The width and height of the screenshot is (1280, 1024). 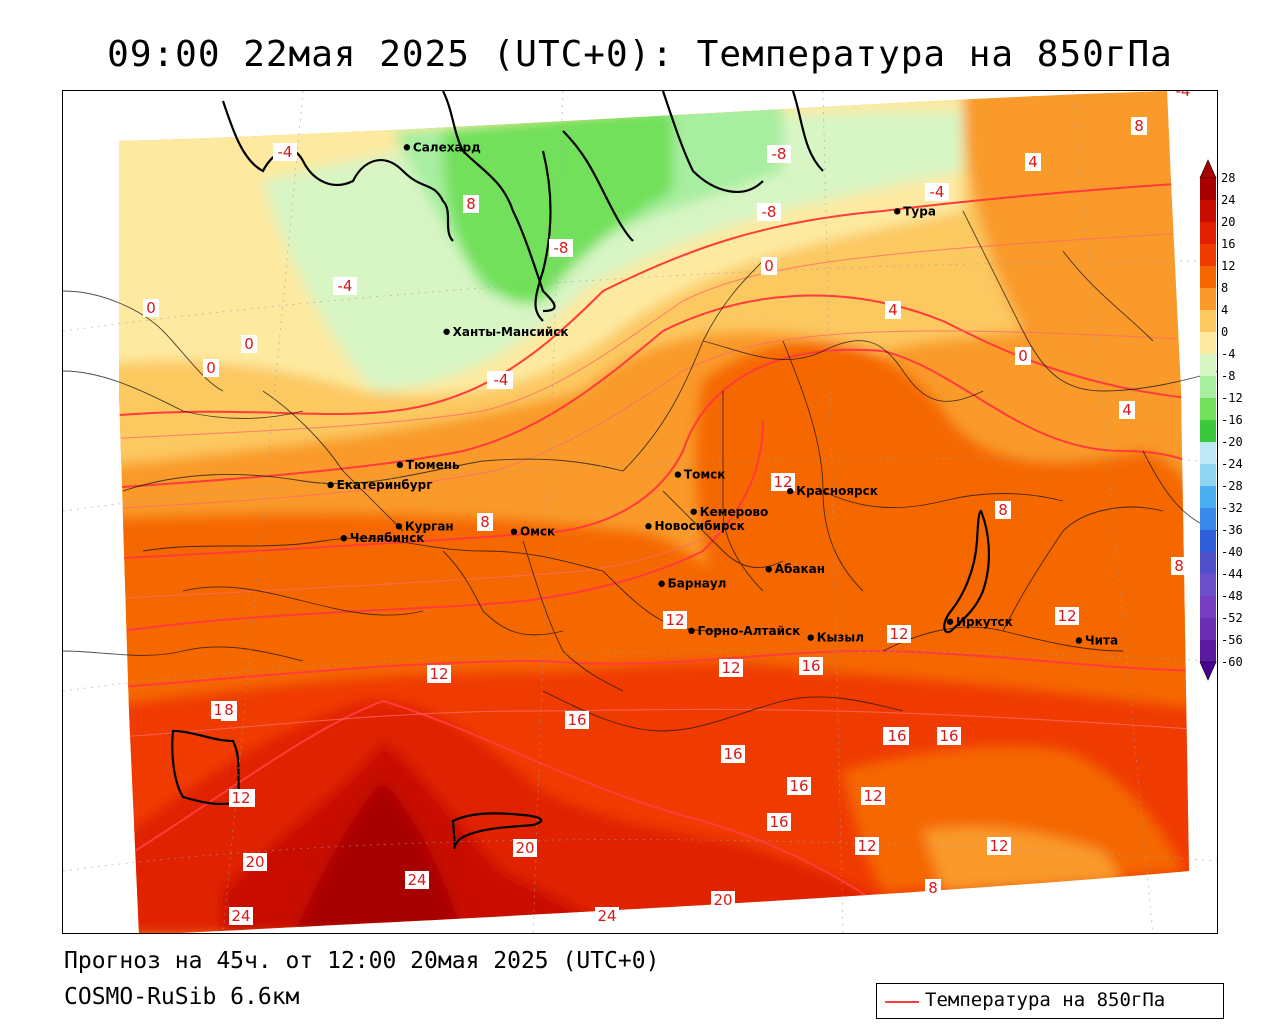 I want to click on colorbar-tick-label: -40, so click(x=1232, y=552).